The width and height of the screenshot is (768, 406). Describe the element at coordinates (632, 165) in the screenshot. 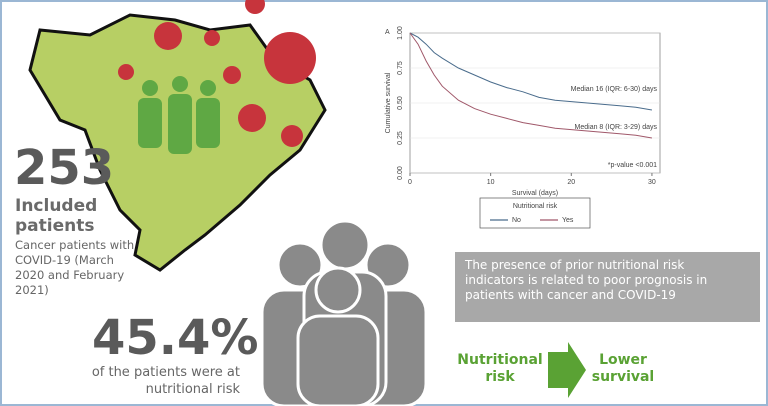

I see `annotation: *p-value <0.001` at that location.